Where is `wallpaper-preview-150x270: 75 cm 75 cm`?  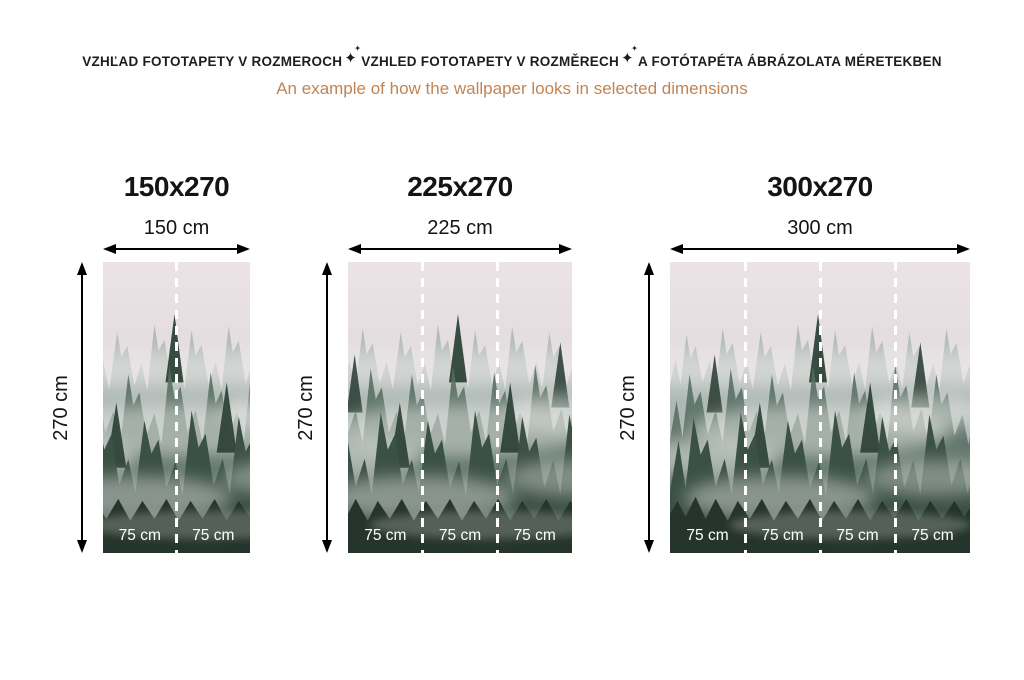 wallpaper-preview-150x270: 75 cm 75 cm is located at coordinates (176, 407).